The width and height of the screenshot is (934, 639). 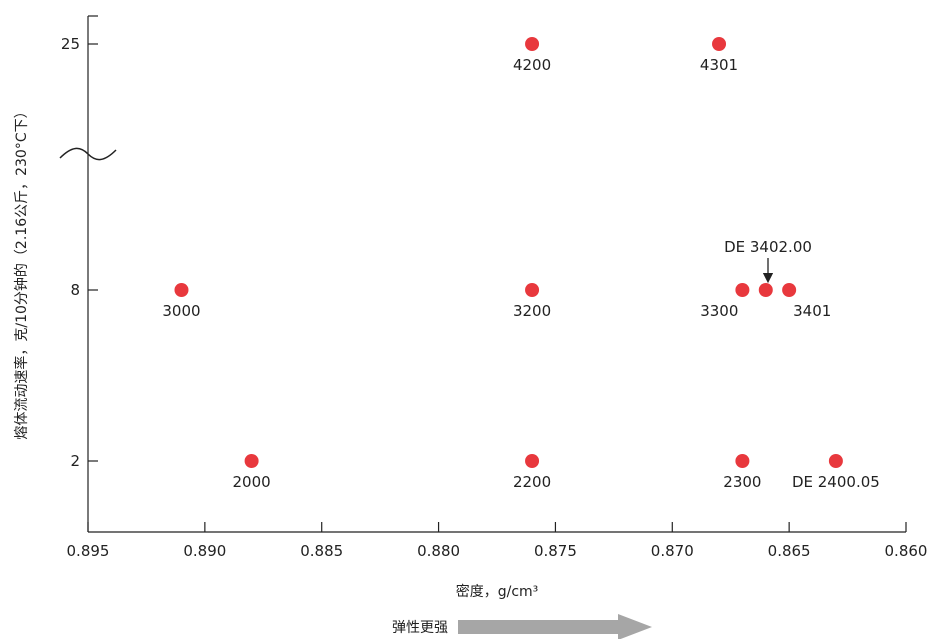 What do you see at coordinates (75, 461) in the screenshot?
I see `y-tick-label: 2` at bounding box center [75, 461].